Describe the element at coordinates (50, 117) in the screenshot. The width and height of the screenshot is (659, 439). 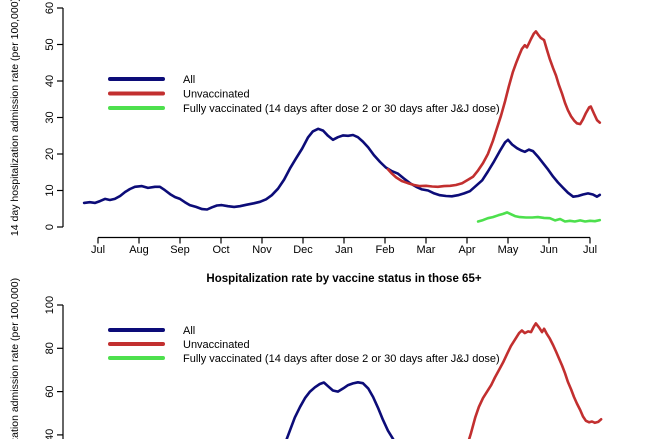
I see `y-tick-label: 30` at that location.